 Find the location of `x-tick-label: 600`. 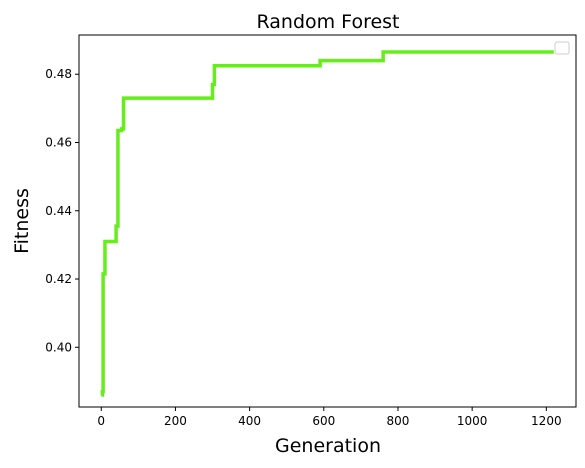

x-tick-label: 600 is located at coordinates (323, 421).